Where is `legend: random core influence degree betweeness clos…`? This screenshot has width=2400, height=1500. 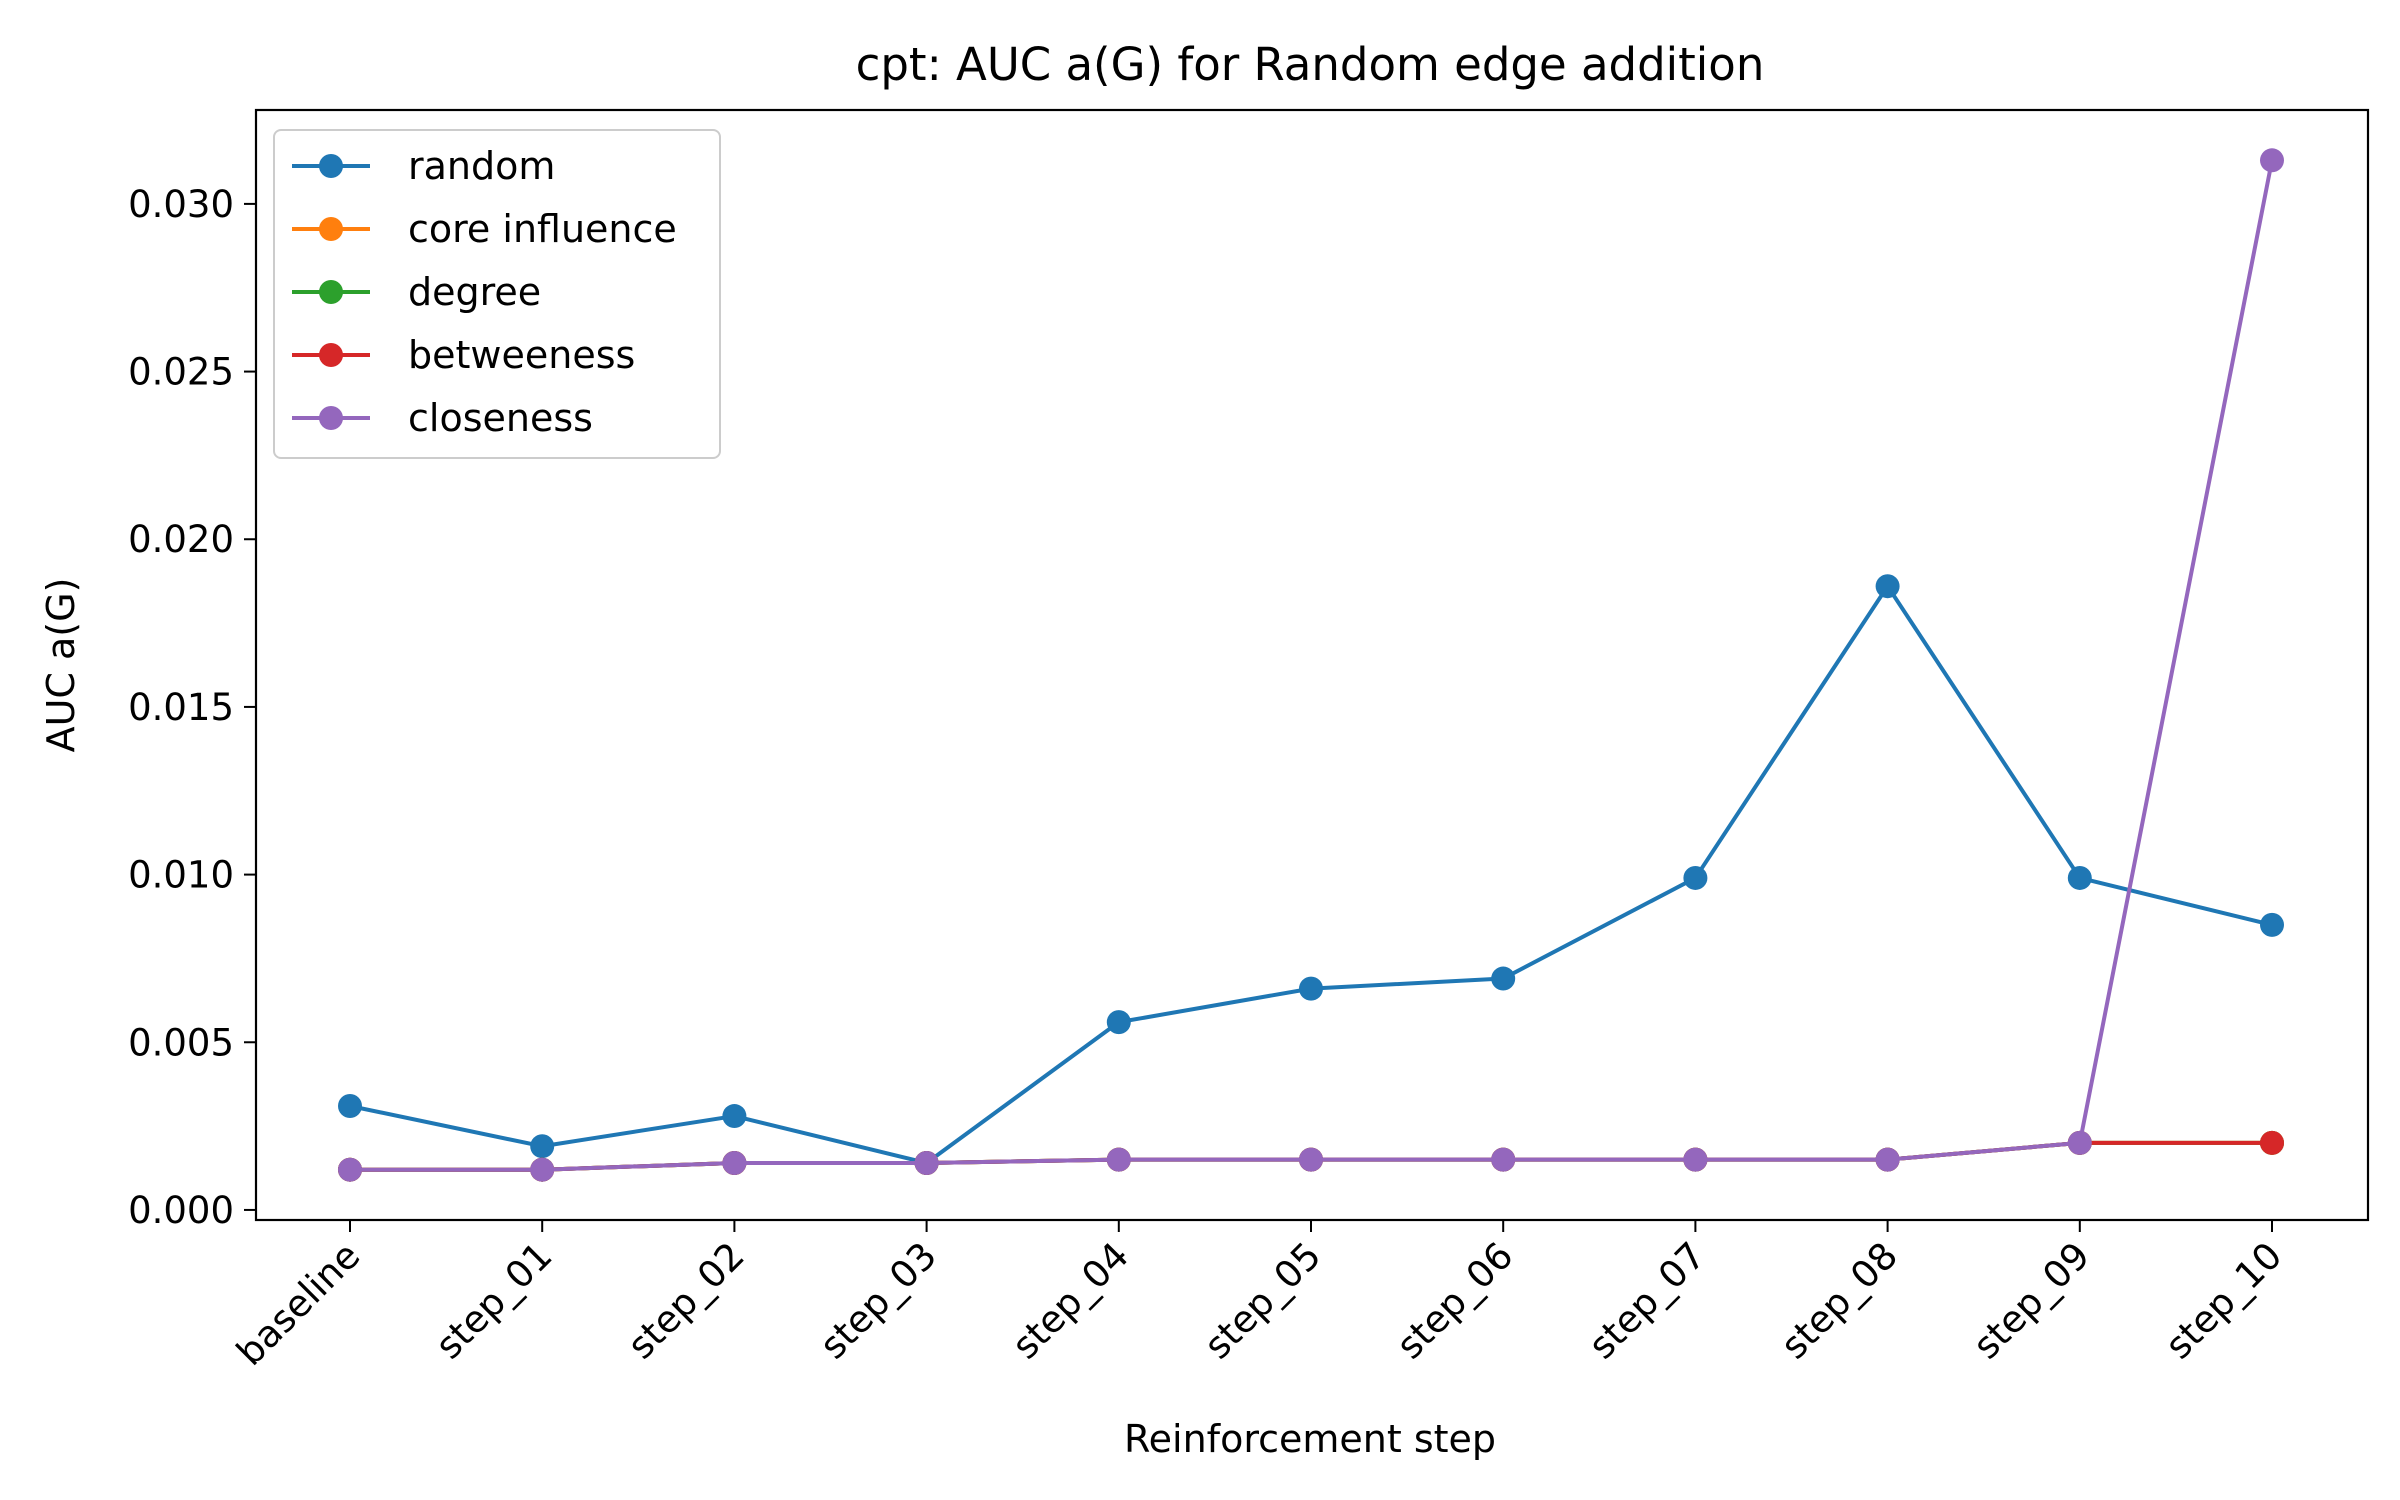 legend: random core influence degree betweeness clos… is located at coordinates (497, 294).